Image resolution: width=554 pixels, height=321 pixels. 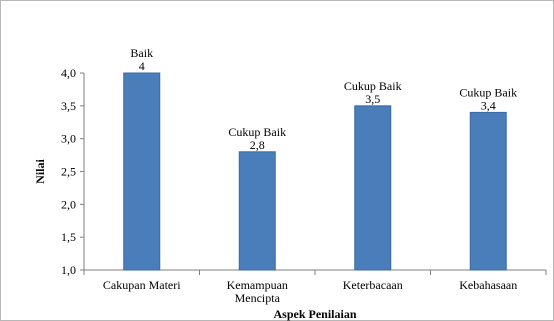 What do you see at coordinates (258, 298) in the screenshot?
I see `category-label: Mencipta` at bounding box center [258, 298].